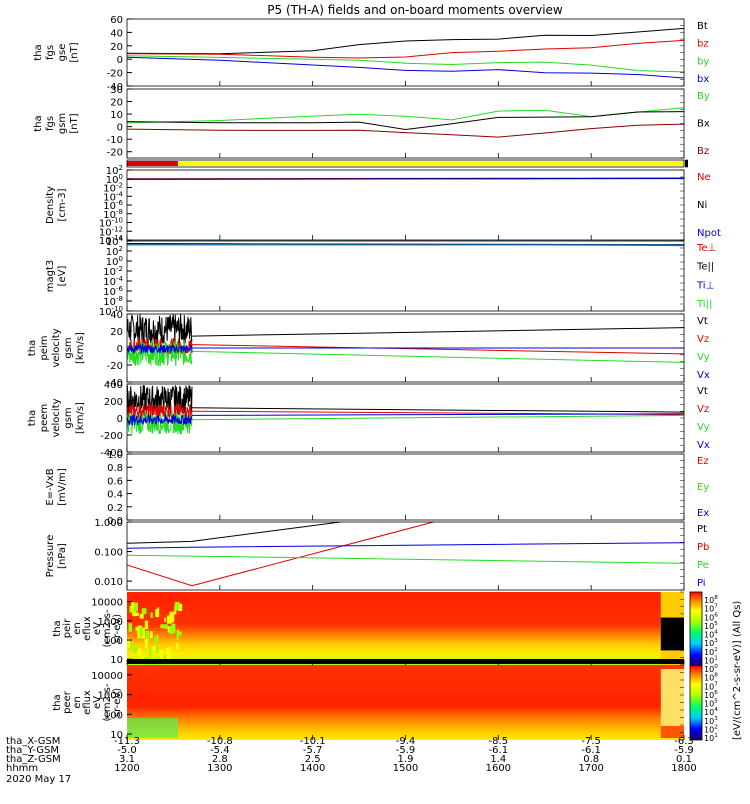 The height and width of the screenshot is (804, 750). I want to click on mode-bar-segment, so click(431, 163).